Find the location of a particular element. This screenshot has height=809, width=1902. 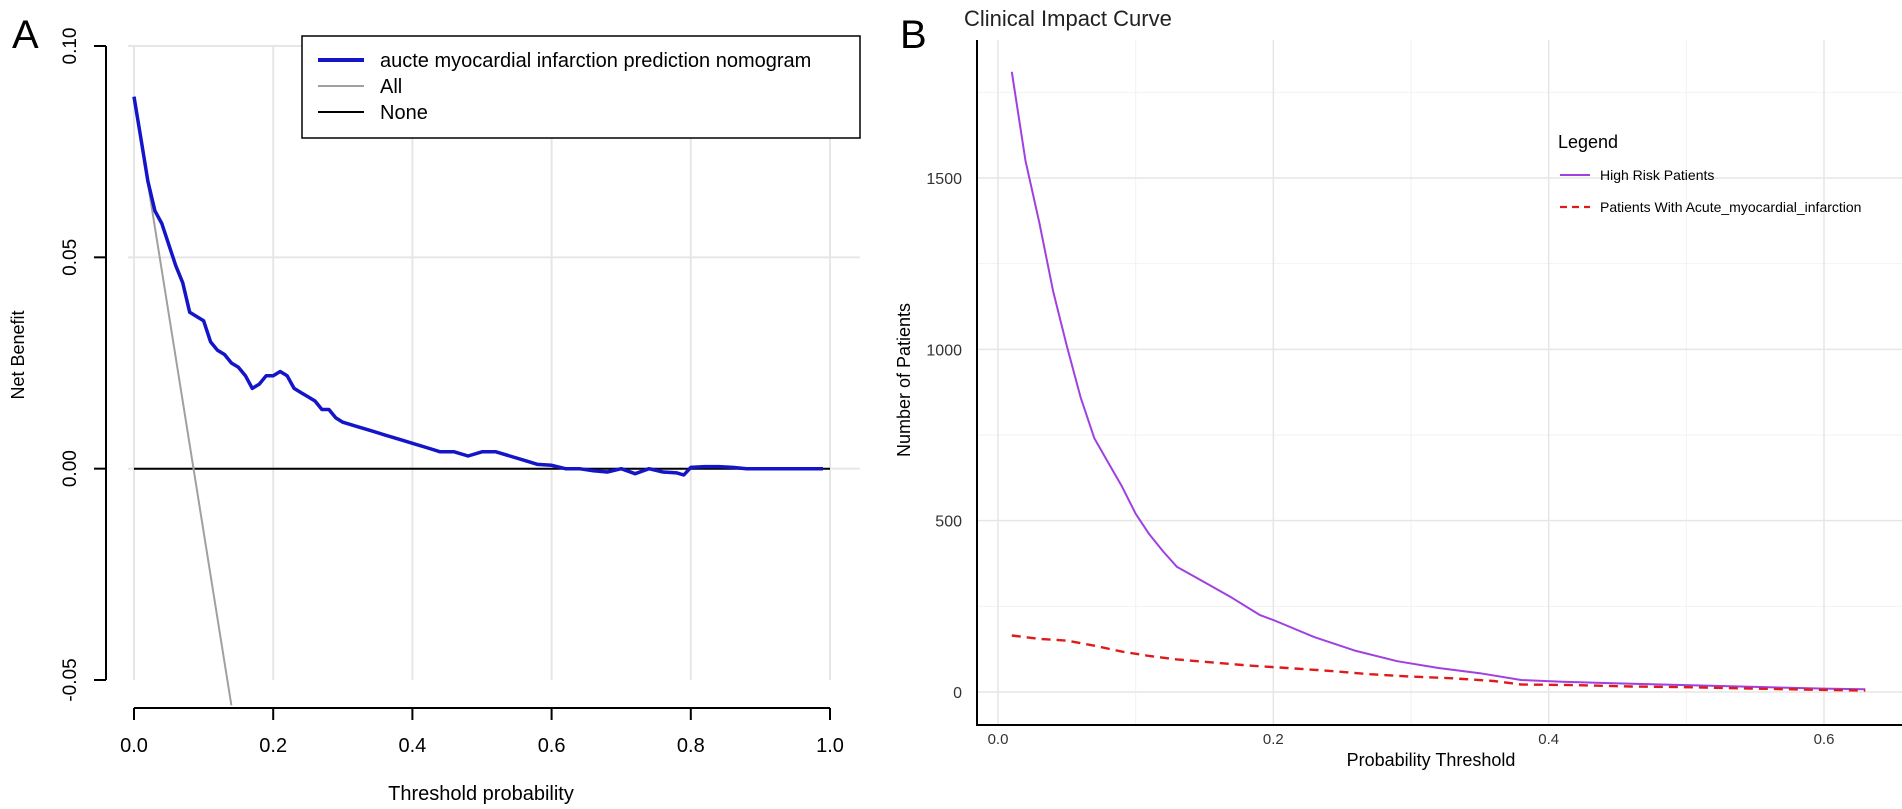

panel-b-x-tick-label-3: 0.6 is located at coordinates (1824, 739).